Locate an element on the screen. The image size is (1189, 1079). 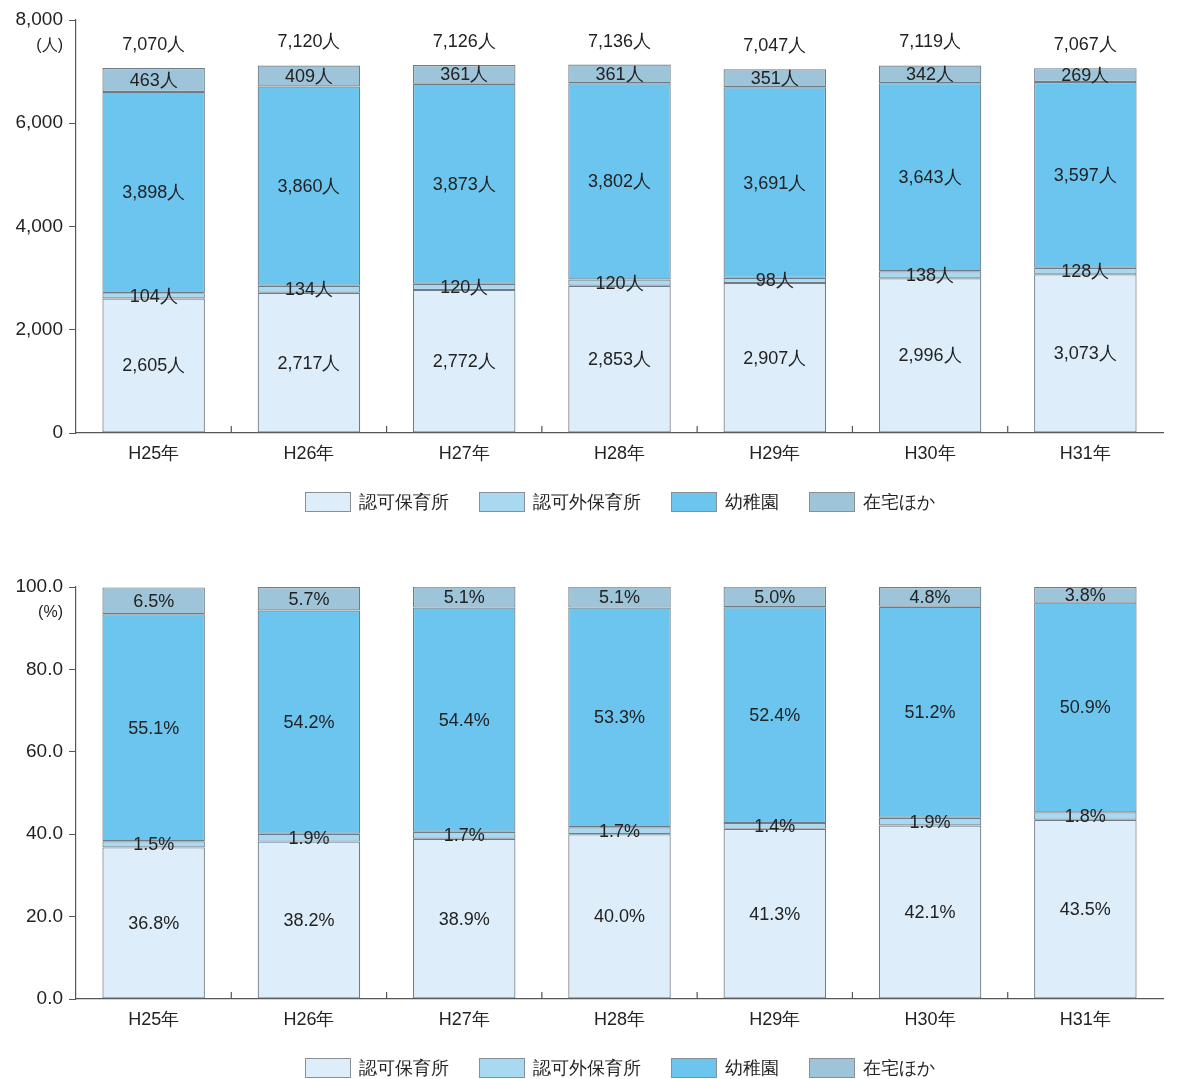
total-label: 7,070人 is located at coordinates (154, 43).